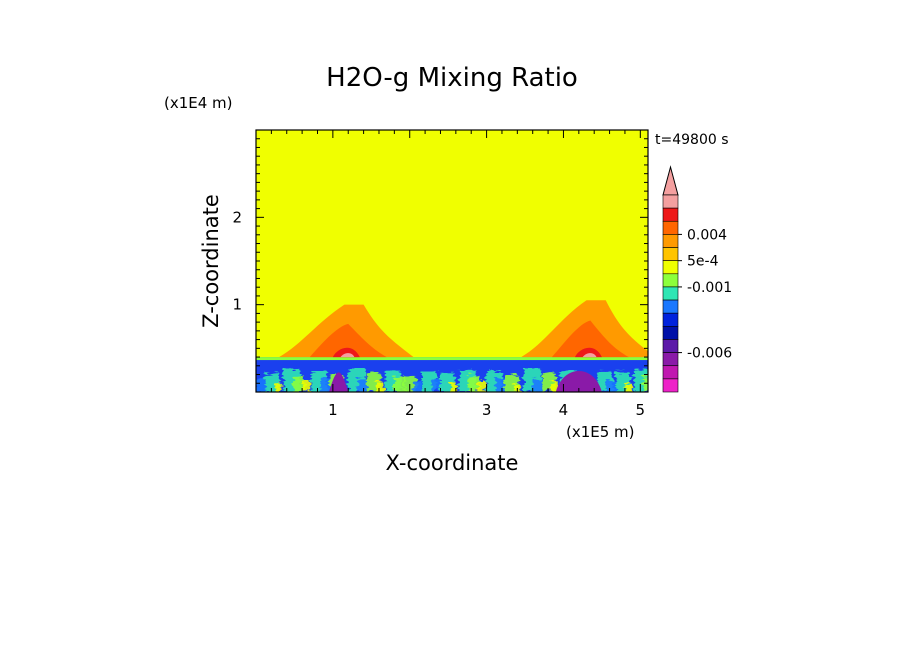  Describe the element at coordinates (564, 410) in the screenshot. I see `x-tick-label: 4` at that location.